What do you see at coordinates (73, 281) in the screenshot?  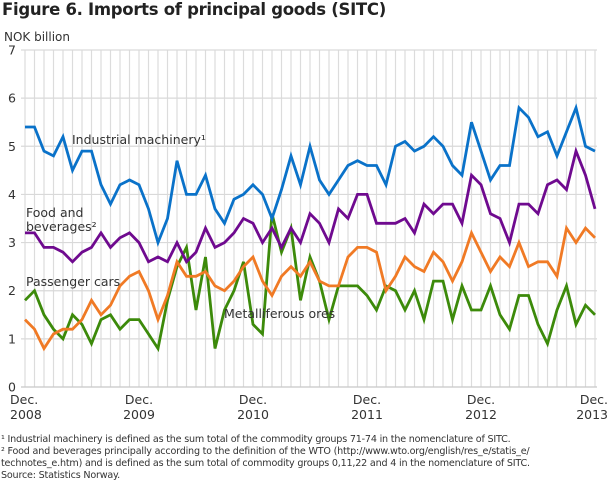 I see `label-passenger-cars: Passenger cars` at bounding box center [73, 281].